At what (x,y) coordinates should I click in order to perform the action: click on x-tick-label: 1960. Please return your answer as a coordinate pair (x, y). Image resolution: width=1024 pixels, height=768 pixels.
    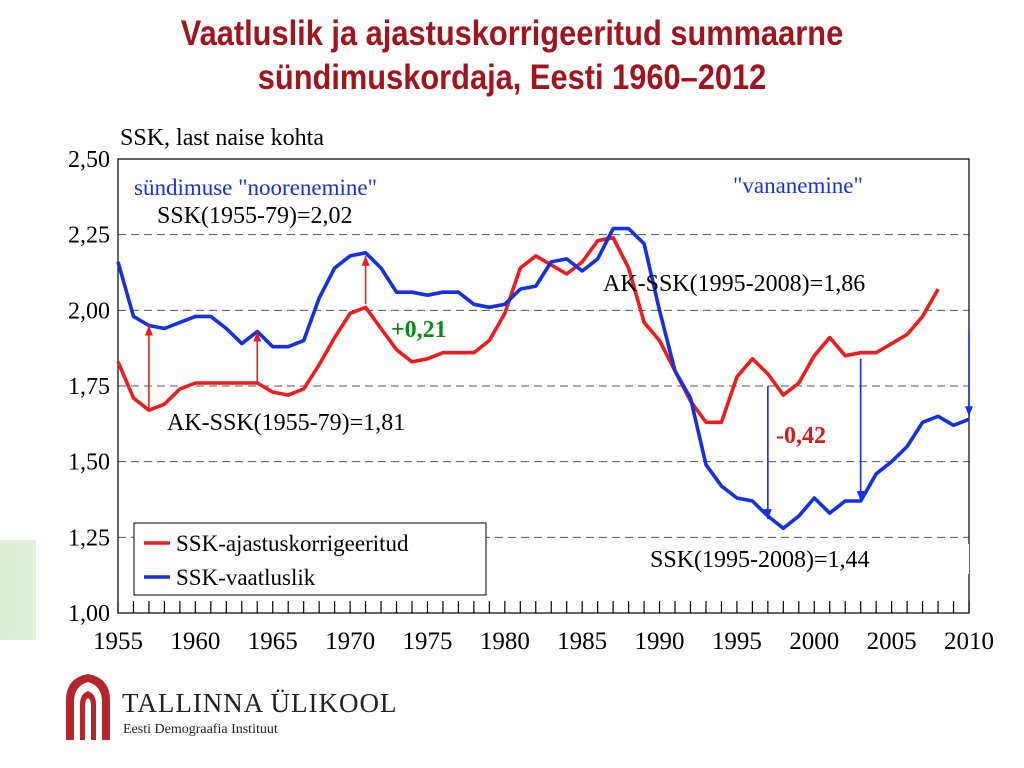
    Looking at the image, I should click on (195, 641).